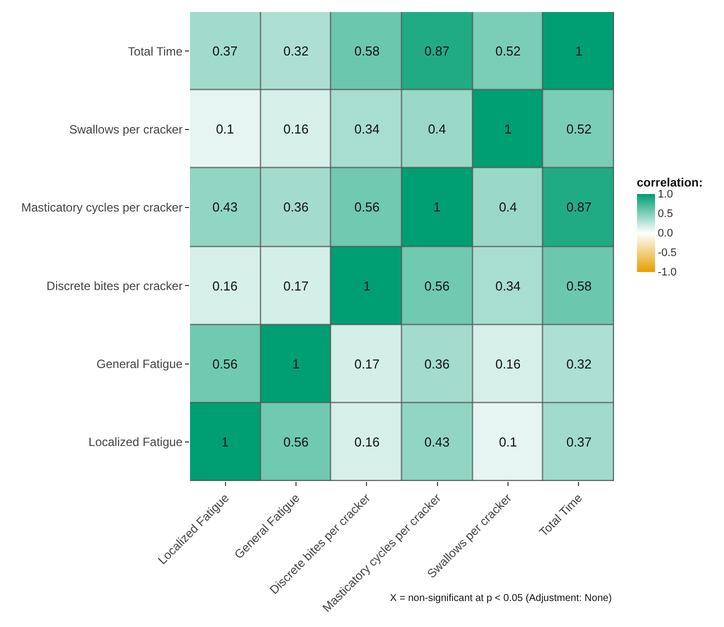  Describe the element at coordinates (669, 183) in the screenshot. I see `color-bar-title: correlation:` at that location.